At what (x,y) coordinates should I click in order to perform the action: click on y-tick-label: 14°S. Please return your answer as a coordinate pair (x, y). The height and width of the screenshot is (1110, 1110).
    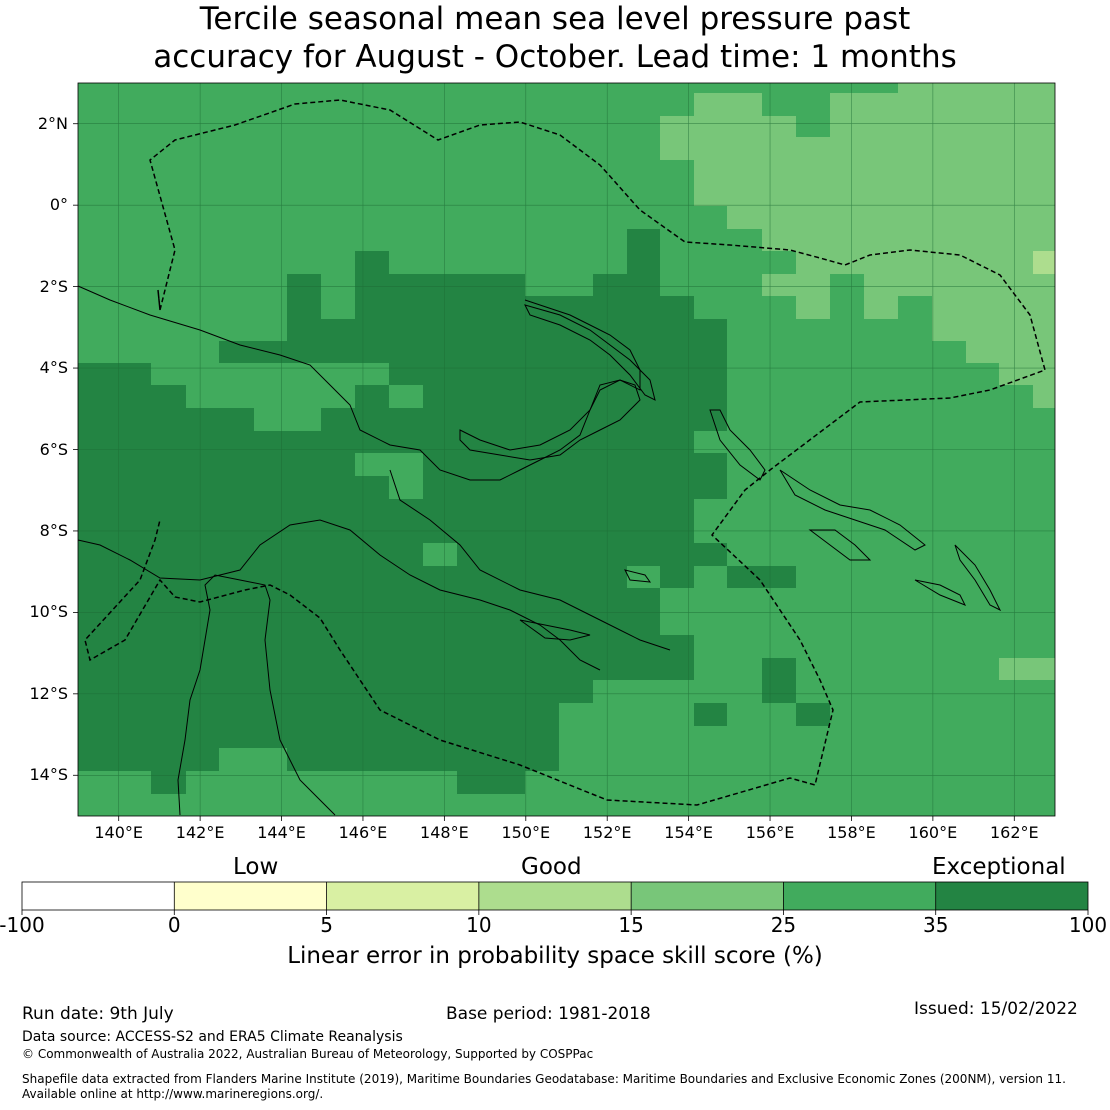
    Looking at the image, I should click on (48, 775).